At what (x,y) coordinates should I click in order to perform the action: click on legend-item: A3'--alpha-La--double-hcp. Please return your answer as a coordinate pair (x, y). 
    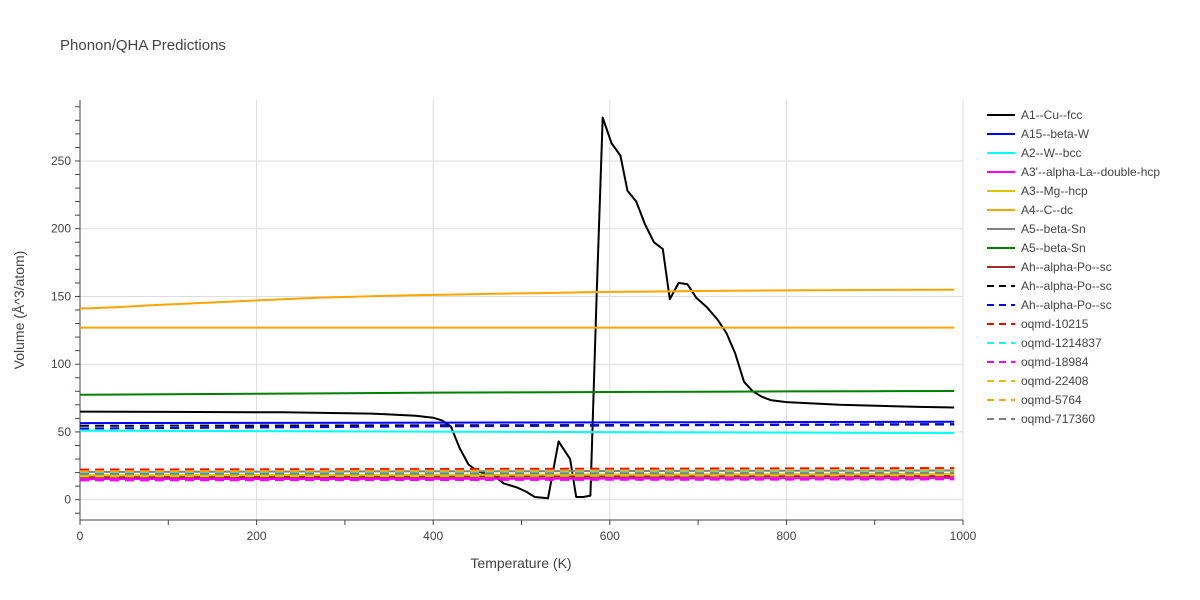
    Looking at the image, I should click on (1073, 172).